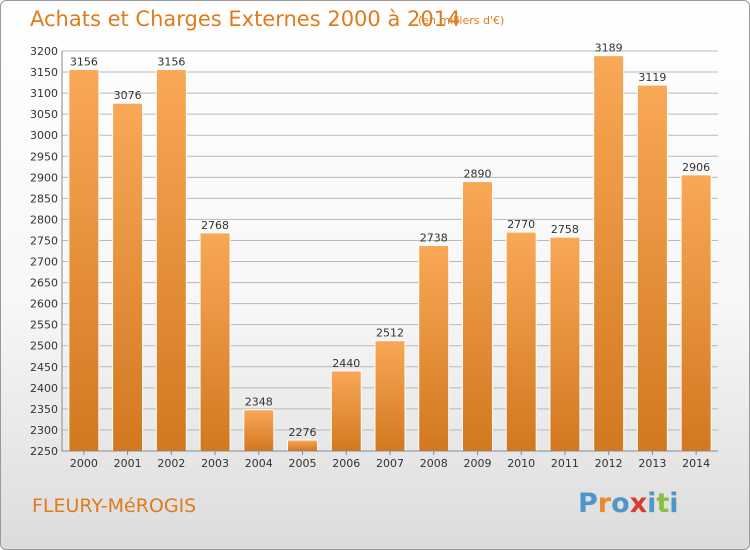 The height and width of the screenshot is (550, 750). Describe the element at coordinates (259, 463) in the screenshot. I see `x-tick-label: 2004` at that location.